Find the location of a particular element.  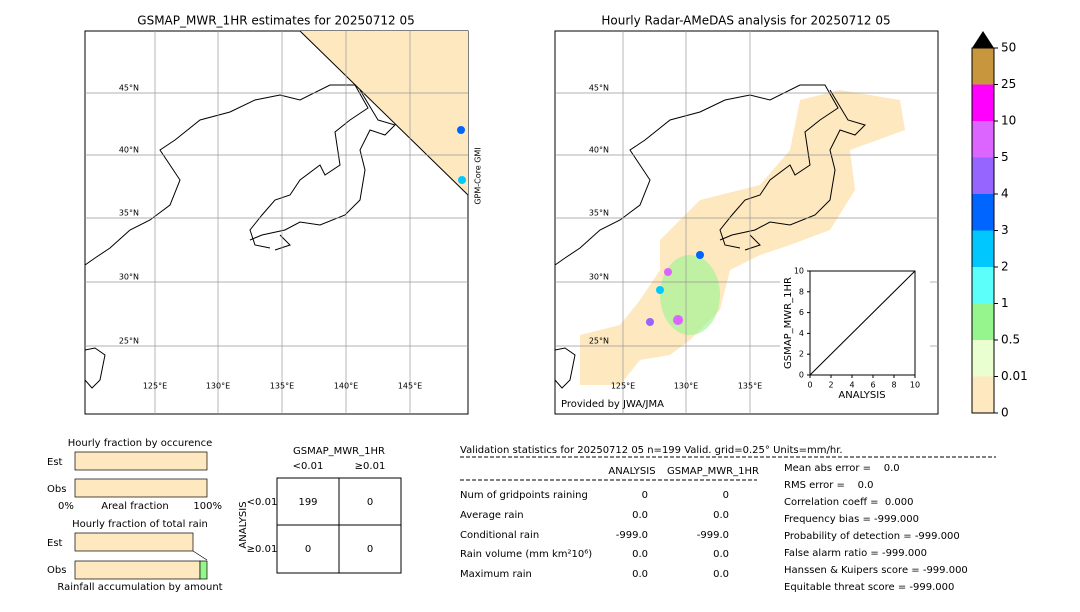

score: Equitable threat score = -999.000 is located at coordinates (869, 587).